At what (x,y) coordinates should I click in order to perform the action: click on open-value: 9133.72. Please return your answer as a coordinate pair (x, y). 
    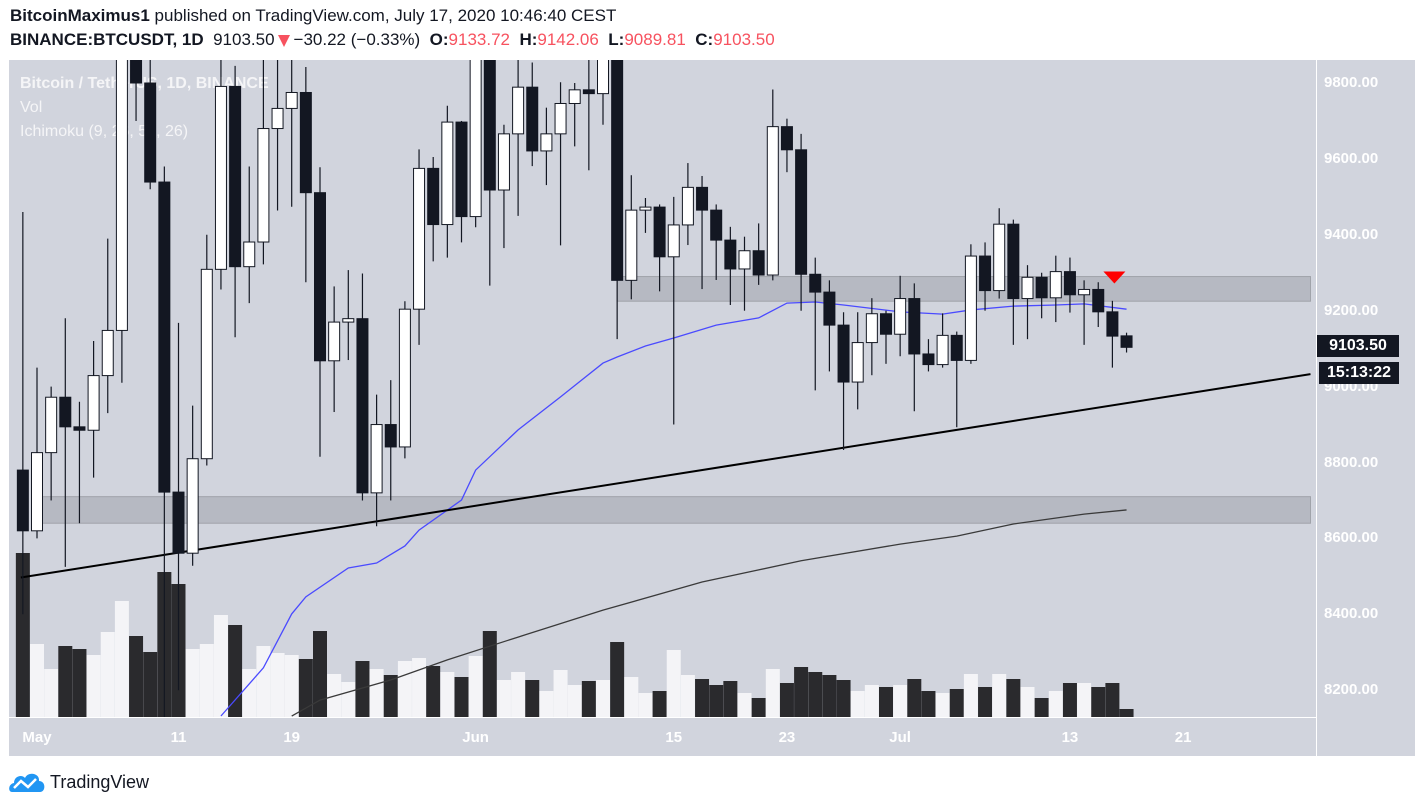
    Looking at the image, I should click on (479, 39).